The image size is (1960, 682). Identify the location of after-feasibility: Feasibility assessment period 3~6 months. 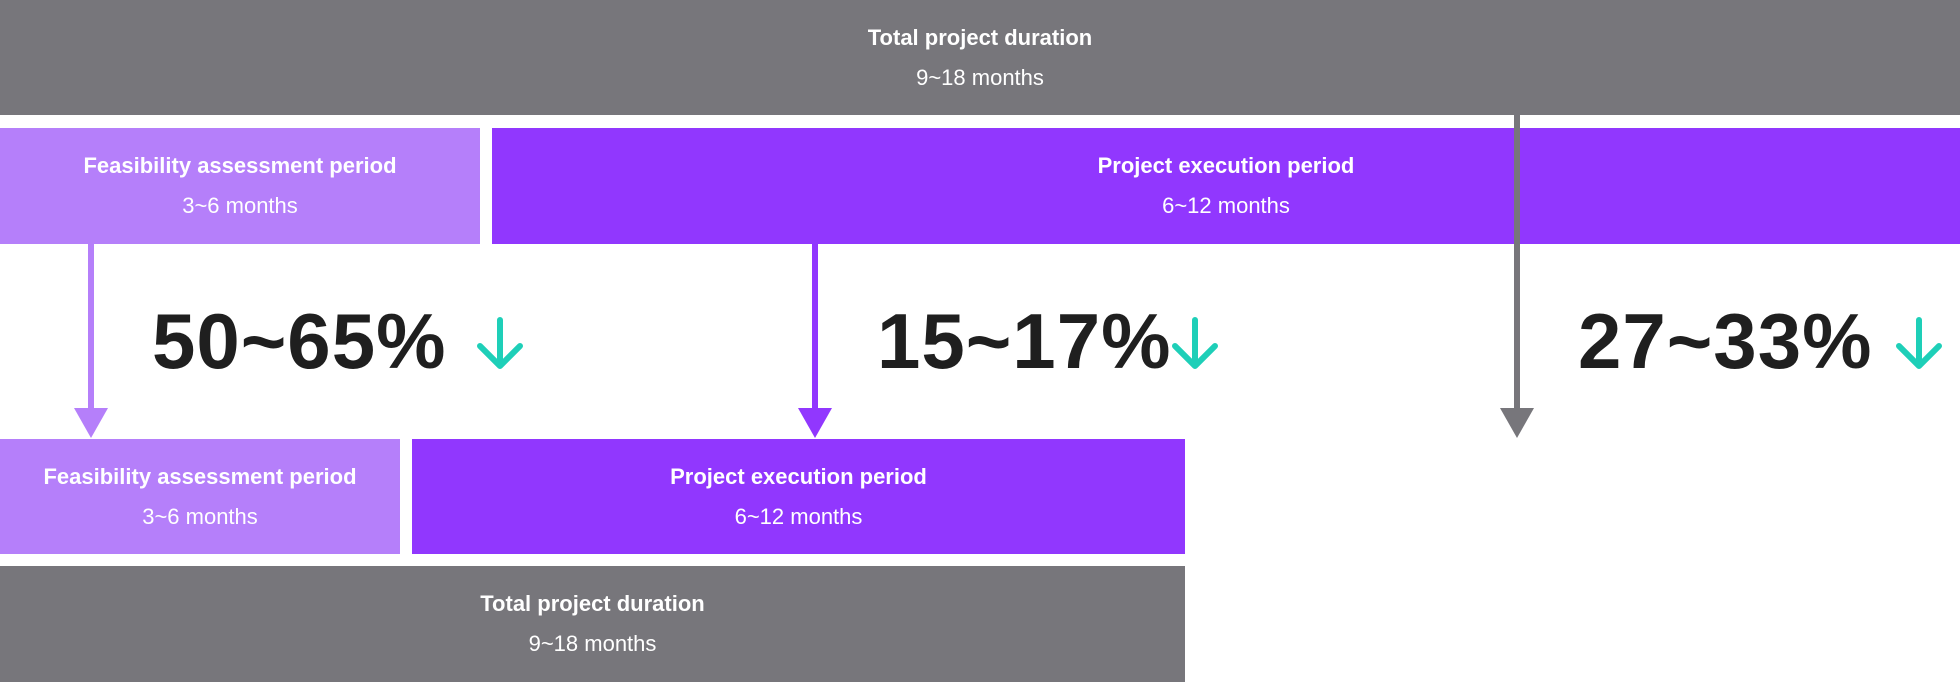
(200, 496).